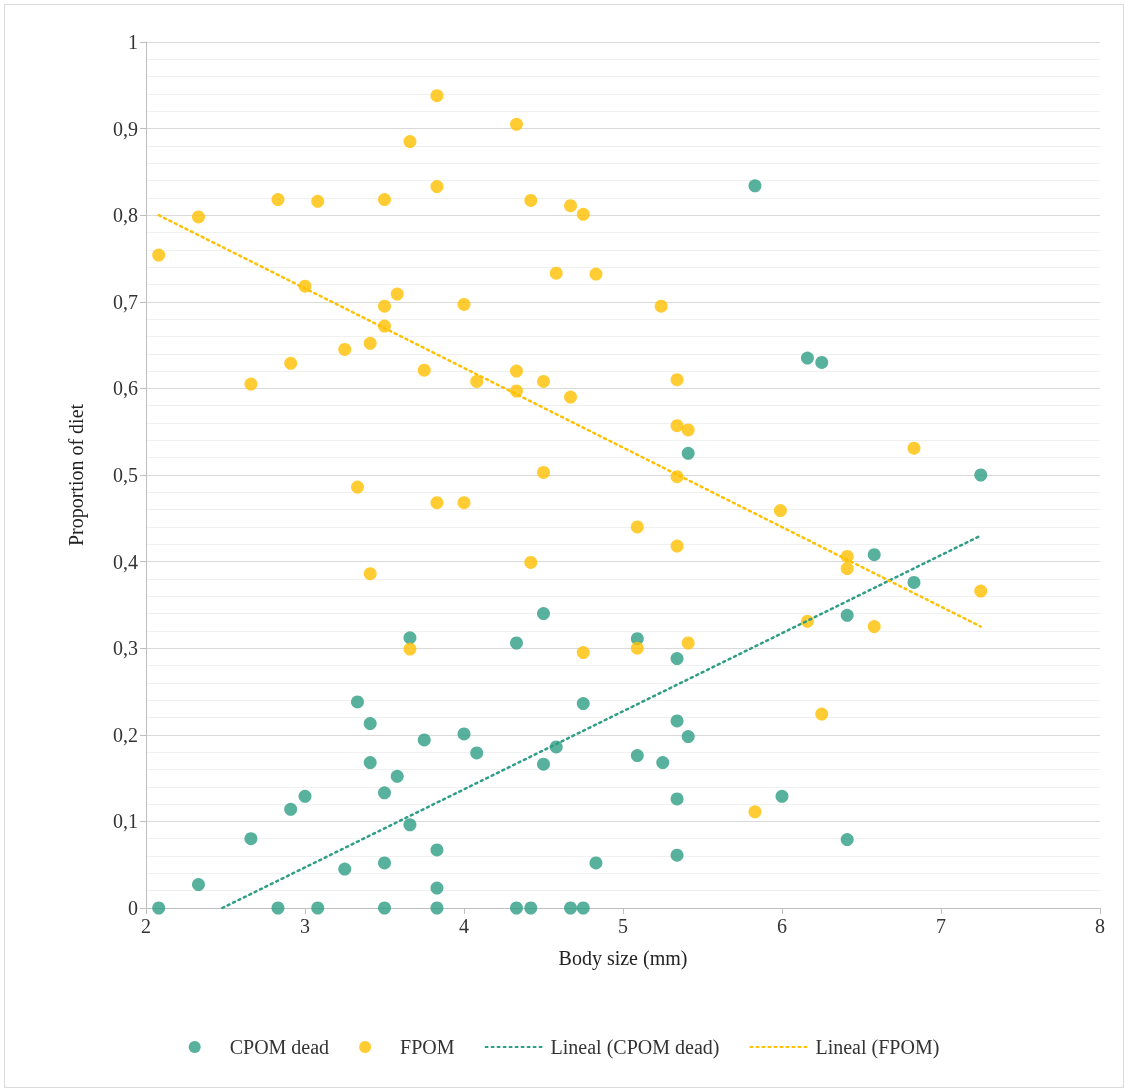  I want to click on legend-label: Lineal (FPOM), so click(877, 1047).